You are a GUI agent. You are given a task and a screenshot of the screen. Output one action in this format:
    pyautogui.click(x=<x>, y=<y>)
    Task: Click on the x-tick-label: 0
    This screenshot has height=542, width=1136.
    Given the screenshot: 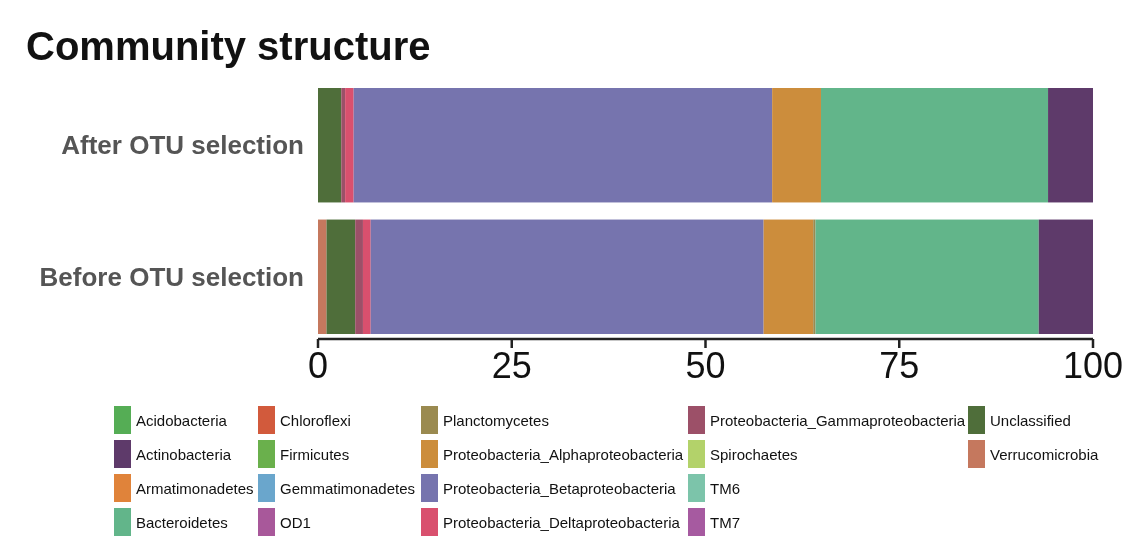 What is the action you would take?
    pyautogui.click(x=318, y=365)
    